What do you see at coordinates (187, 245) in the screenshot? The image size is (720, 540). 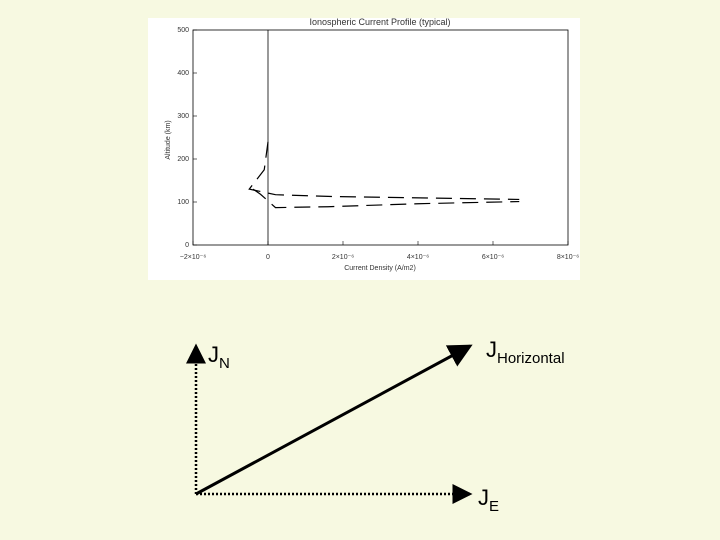 I see `y-tick-label: 0` at bounding box center [187, 245].